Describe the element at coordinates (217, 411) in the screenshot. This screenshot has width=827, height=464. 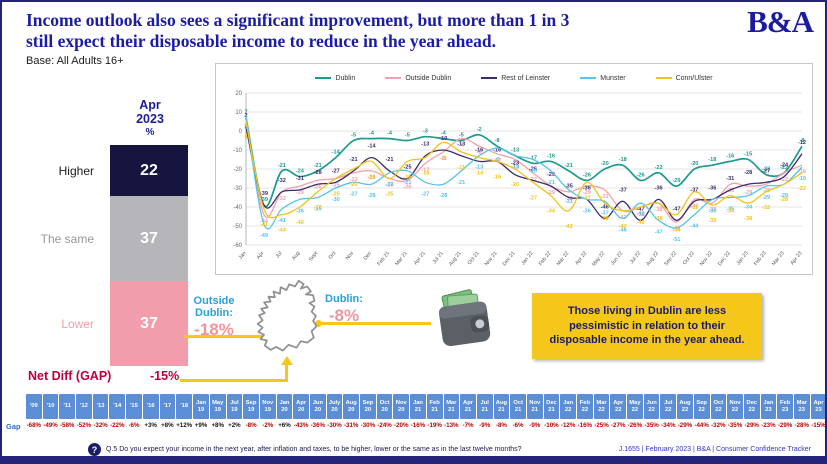
I see `gap-column: May 19 +8%` at that location.